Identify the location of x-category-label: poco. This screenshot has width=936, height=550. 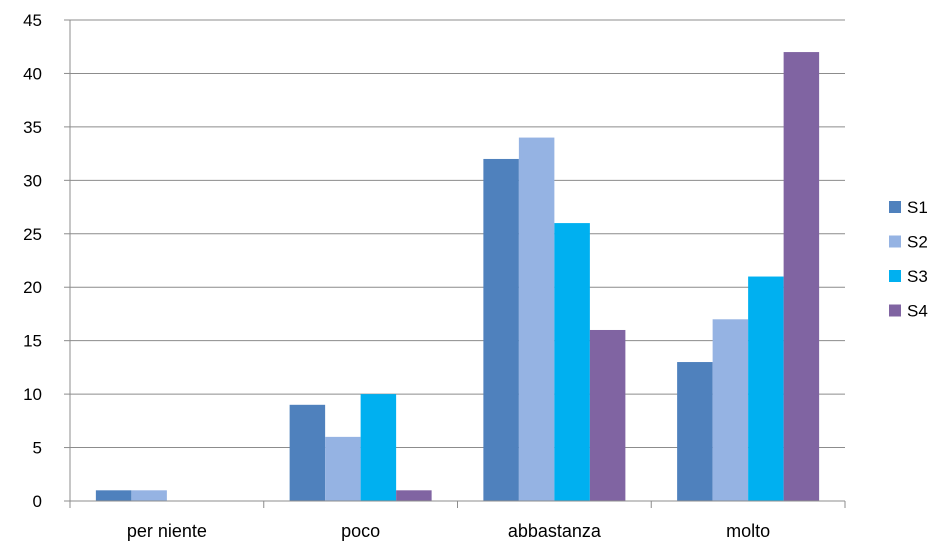
(360, 531).